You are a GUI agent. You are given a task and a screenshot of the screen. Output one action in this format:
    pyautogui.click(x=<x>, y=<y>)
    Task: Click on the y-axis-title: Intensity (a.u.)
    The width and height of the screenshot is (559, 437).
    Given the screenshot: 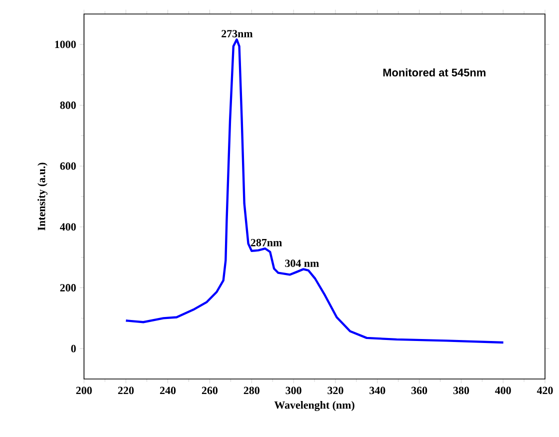 What is the action you would take?
    pyautogui.click(x=43, y=196)
    